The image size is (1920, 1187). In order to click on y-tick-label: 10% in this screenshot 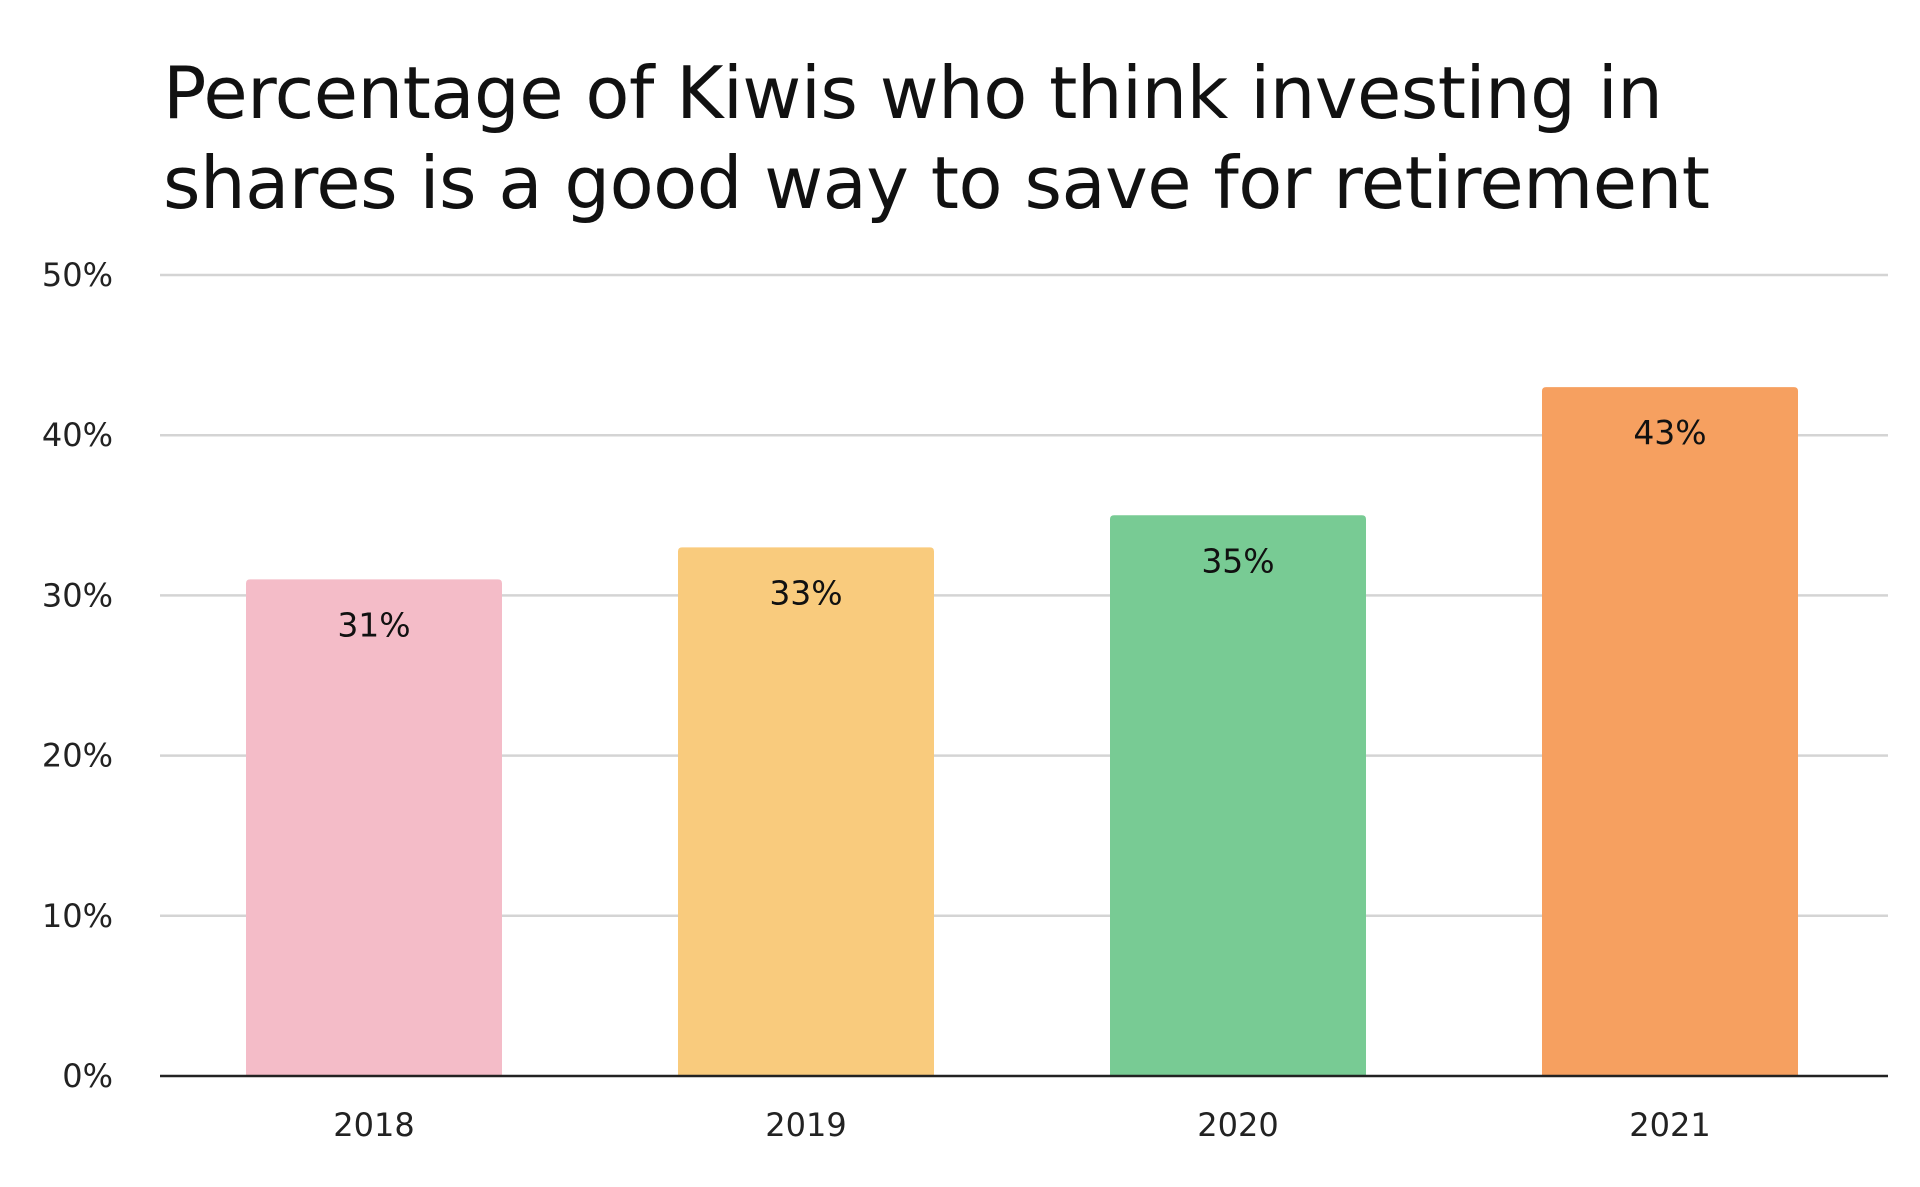, I will do `click(77, 916)`.